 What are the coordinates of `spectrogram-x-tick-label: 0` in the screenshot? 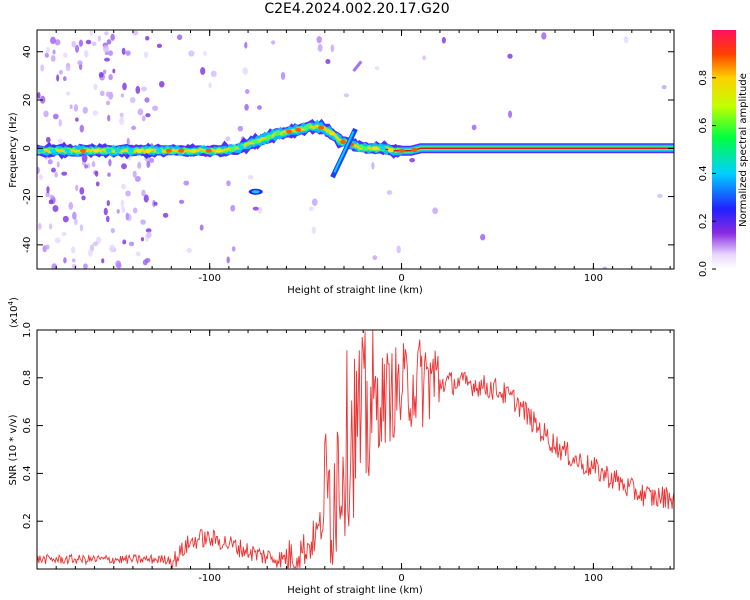 It's located at (401, 278).